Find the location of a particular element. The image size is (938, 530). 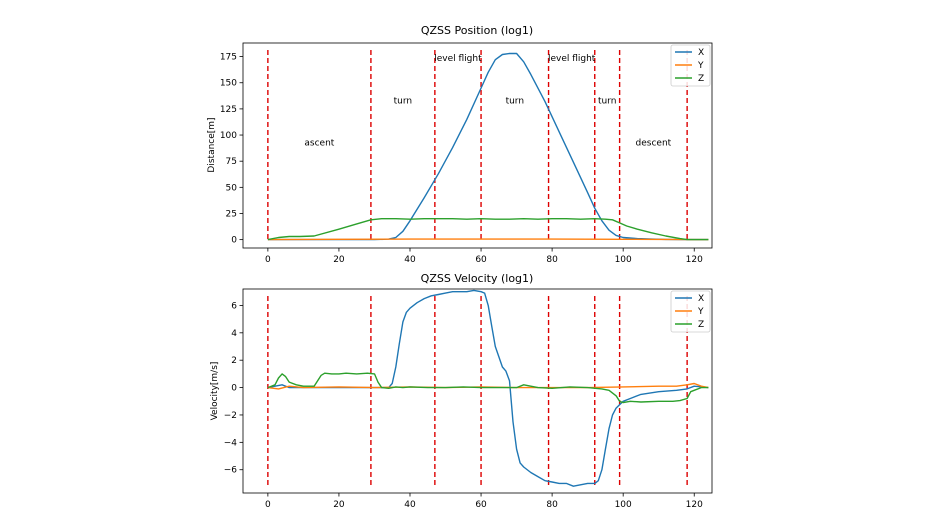

velocity-y-tick-label: 2 is located at coordinates (234, 361).